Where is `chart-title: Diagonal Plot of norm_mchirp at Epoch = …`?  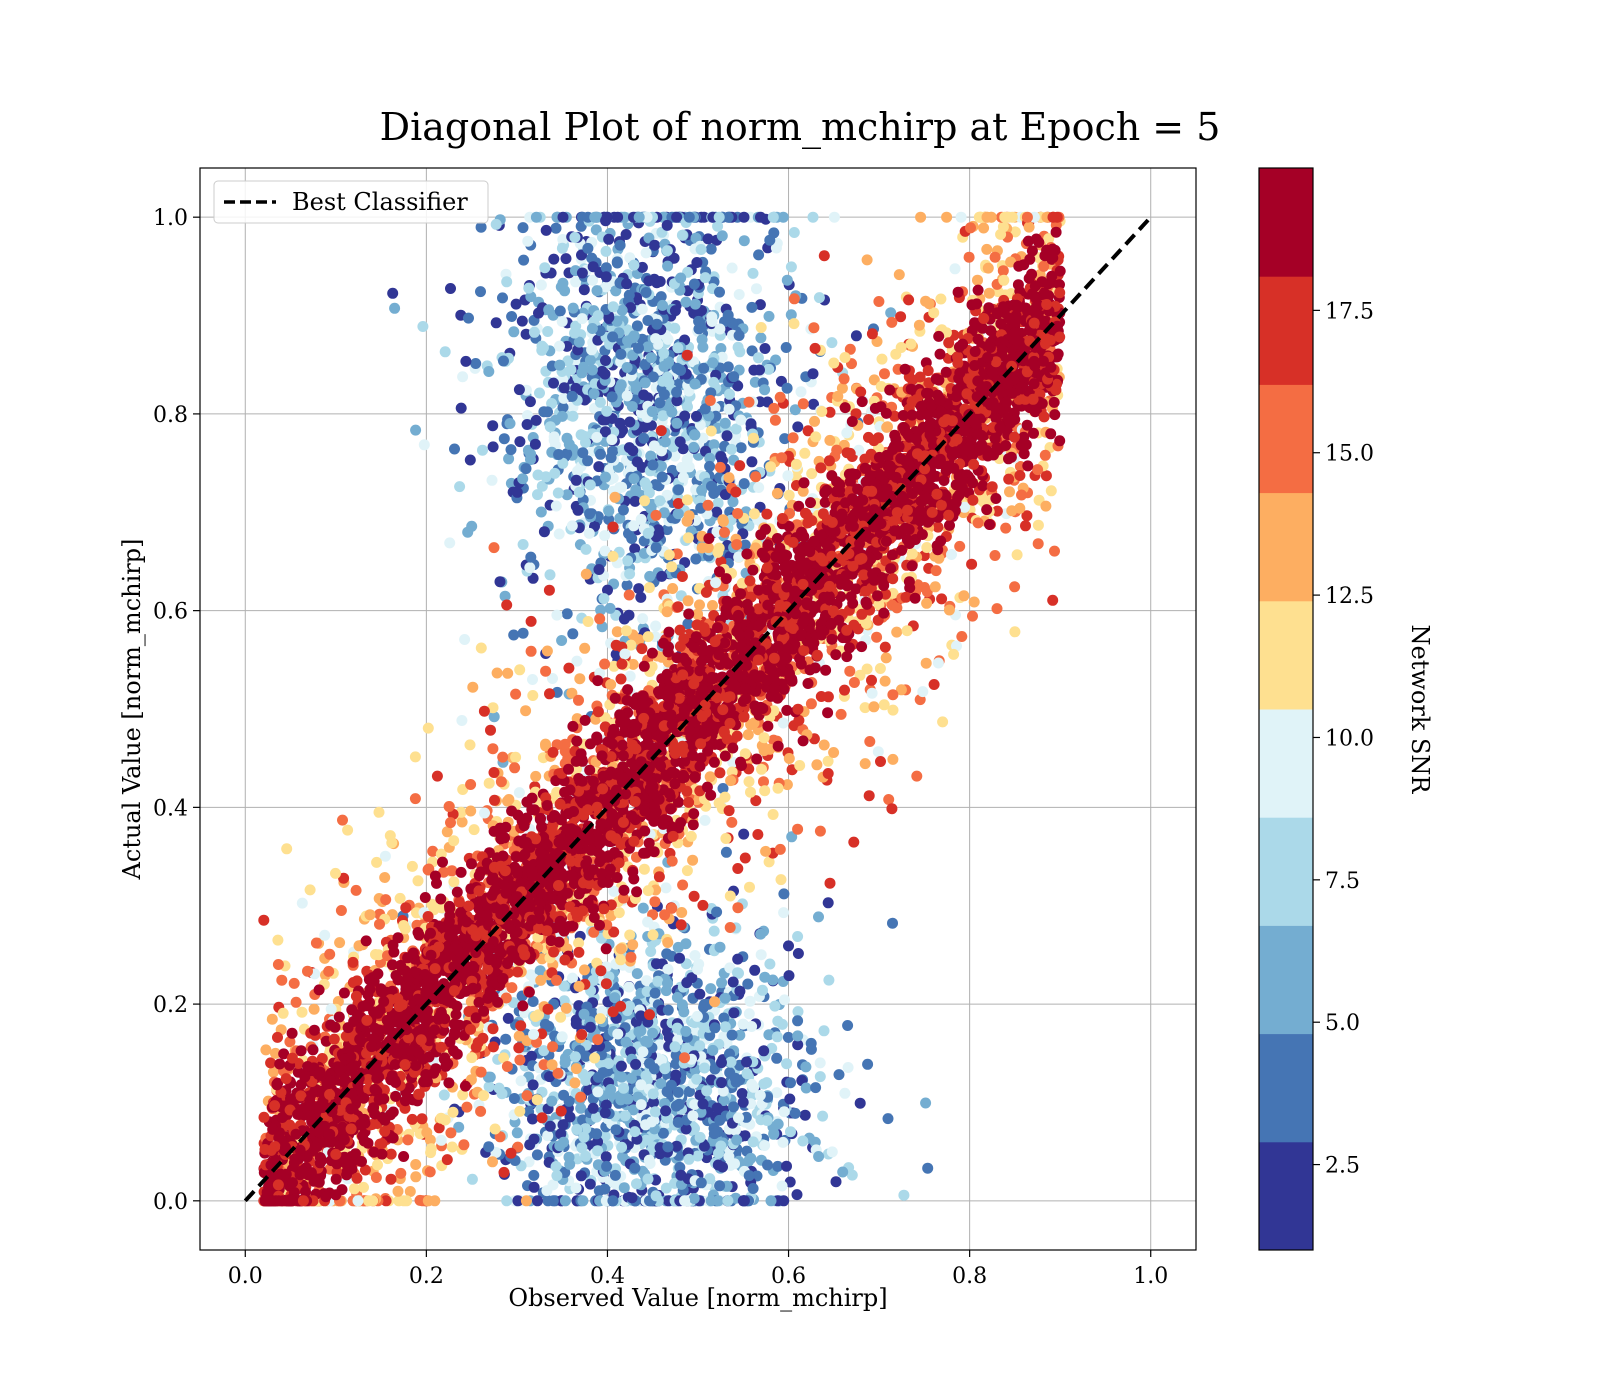
chart-title: Diagonal Plot of norm_mchirp at Epoch = … is located at coordinates (800, 127).